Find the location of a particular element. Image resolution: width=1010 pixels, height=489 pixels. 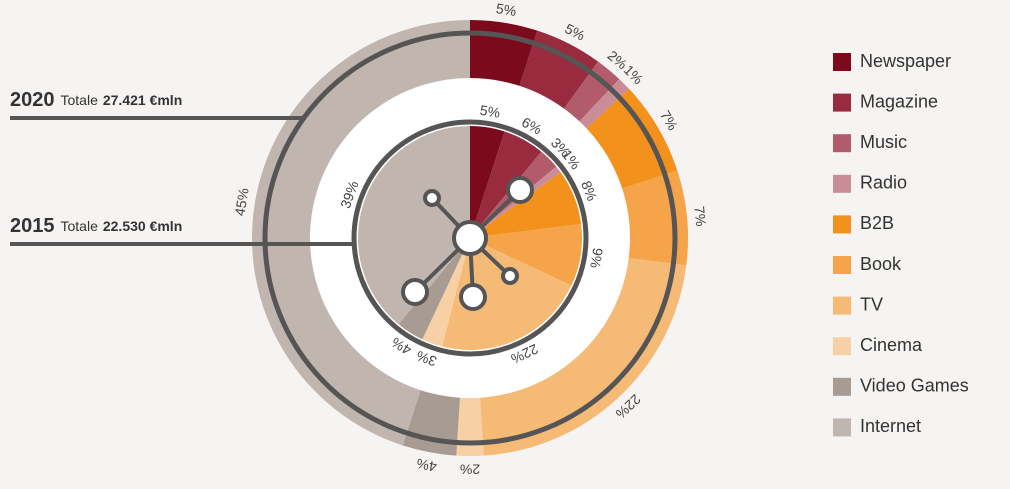

legend-label: Newspaper is located at coordinates (905, 61).